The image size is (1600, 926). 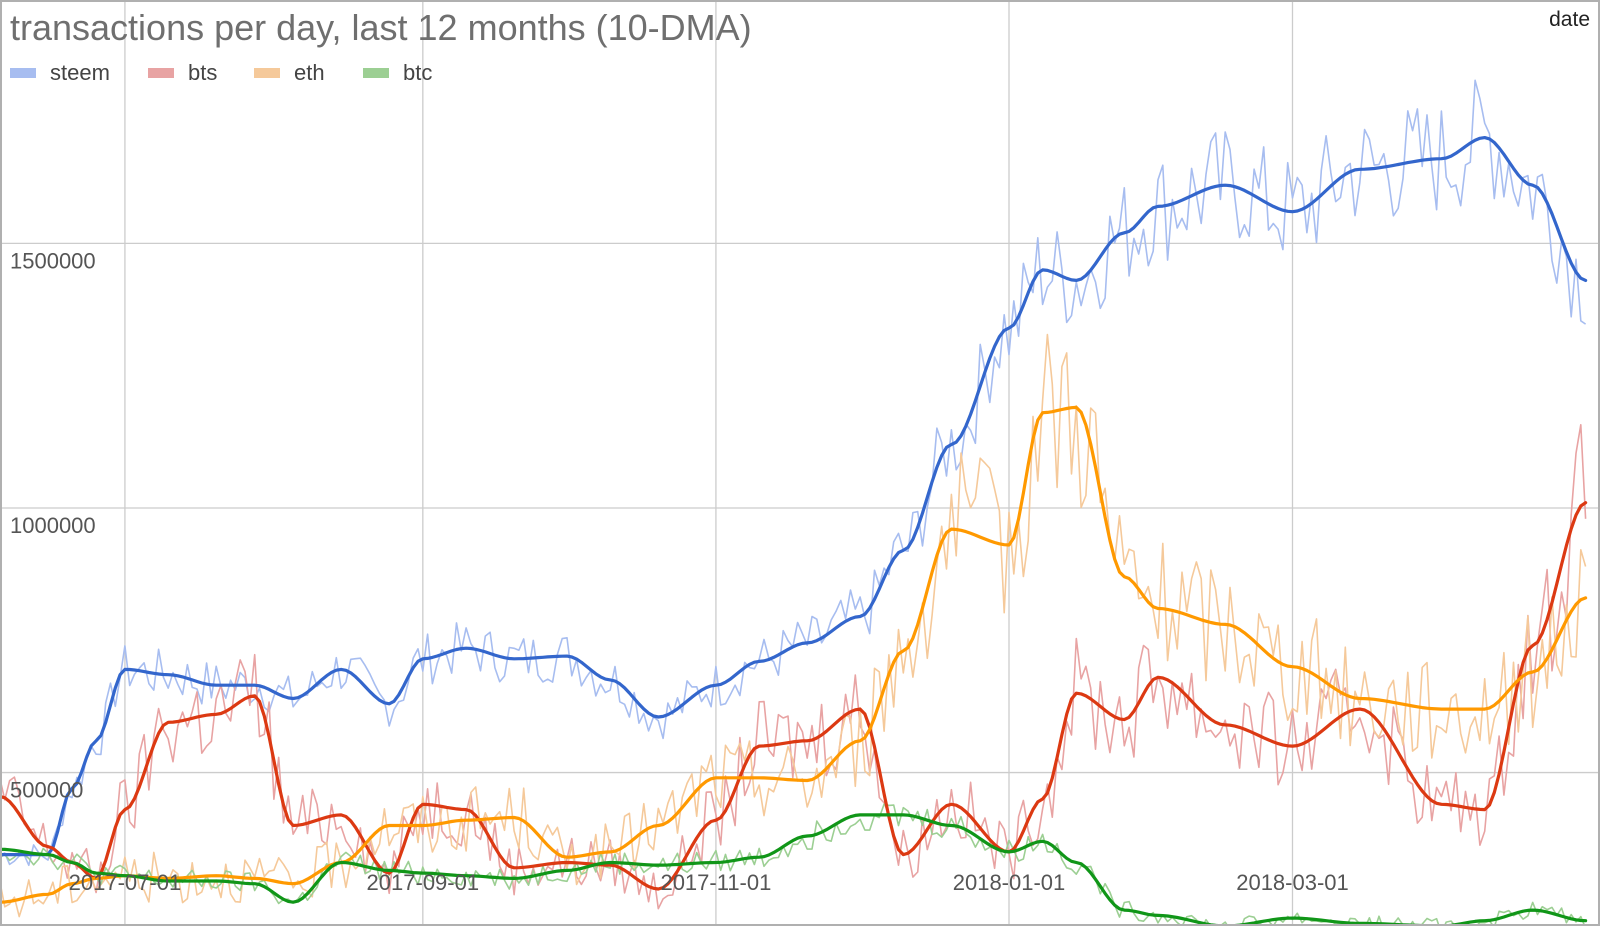 What do you see at coordinates (202, 72) in the screenshot?
I see `legend-label-bts: bts` at bounding box center [202, 72].